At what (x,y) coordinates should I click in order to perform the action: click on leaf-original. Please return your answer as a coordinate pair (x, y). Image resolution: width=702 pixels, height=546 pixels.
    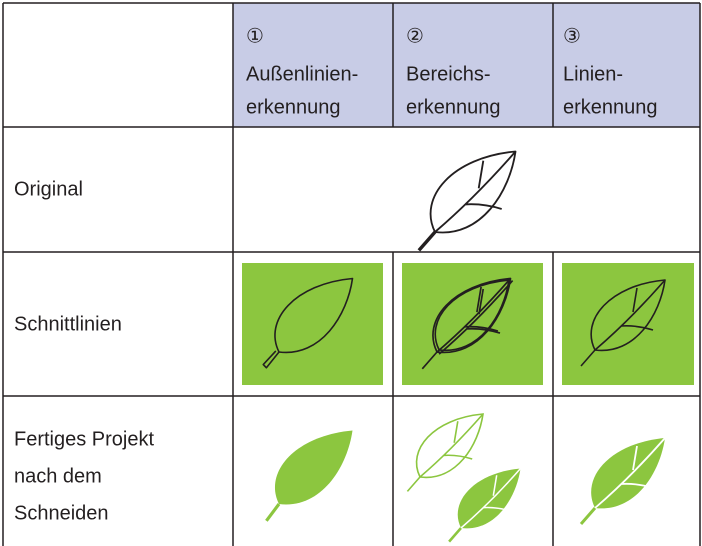
    Looking at the image, I should click on (467, 201).